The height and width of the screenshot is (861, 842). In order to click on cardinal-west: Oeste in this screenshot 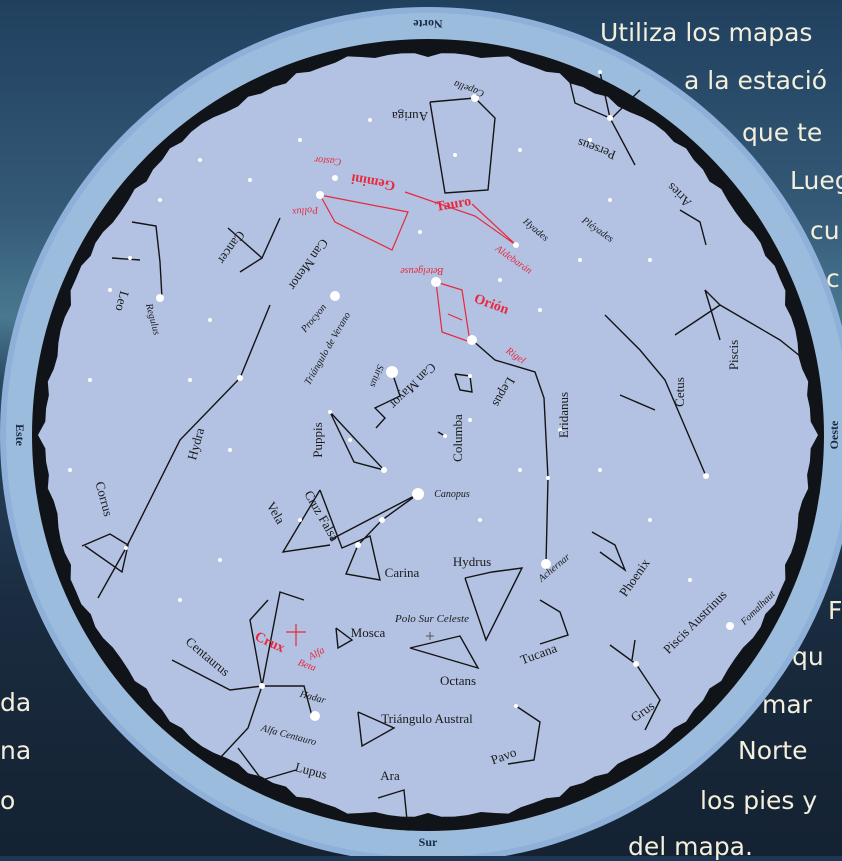, I will do `click(834, 434)`.